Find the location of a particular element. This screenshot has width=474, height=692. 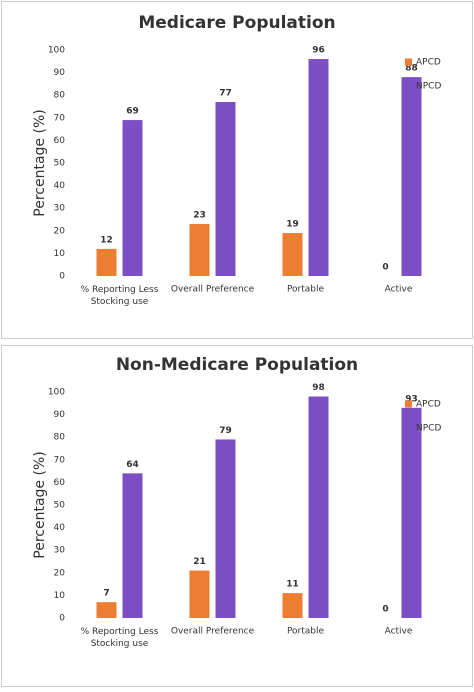

chart-title: Non-Medicare Population is located at coordinates (237, 365).